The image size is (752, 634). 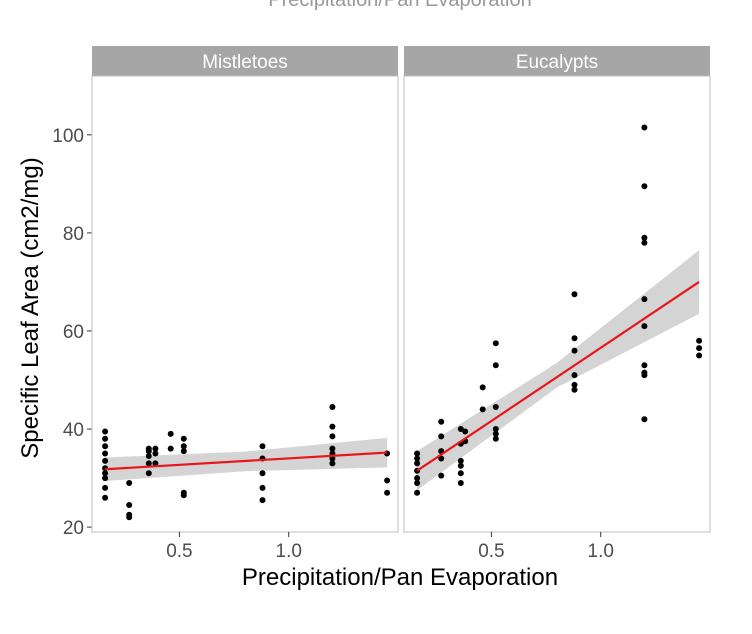 I want to click on chart-title: Precipitation/Pan Evaporation, so click(x=400, y=5).